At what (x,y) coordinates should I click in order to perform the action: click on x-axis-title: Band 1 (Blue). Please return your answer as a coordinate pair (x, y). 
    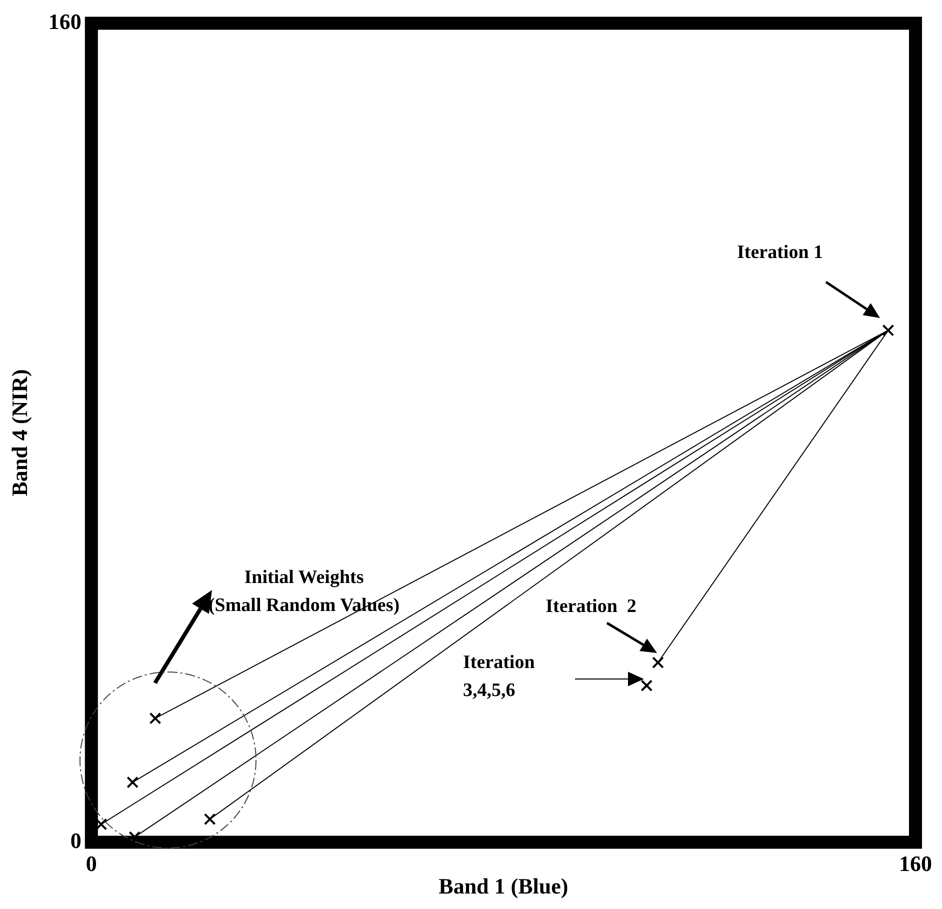
    Looking at the image, I should click on (503, 885).